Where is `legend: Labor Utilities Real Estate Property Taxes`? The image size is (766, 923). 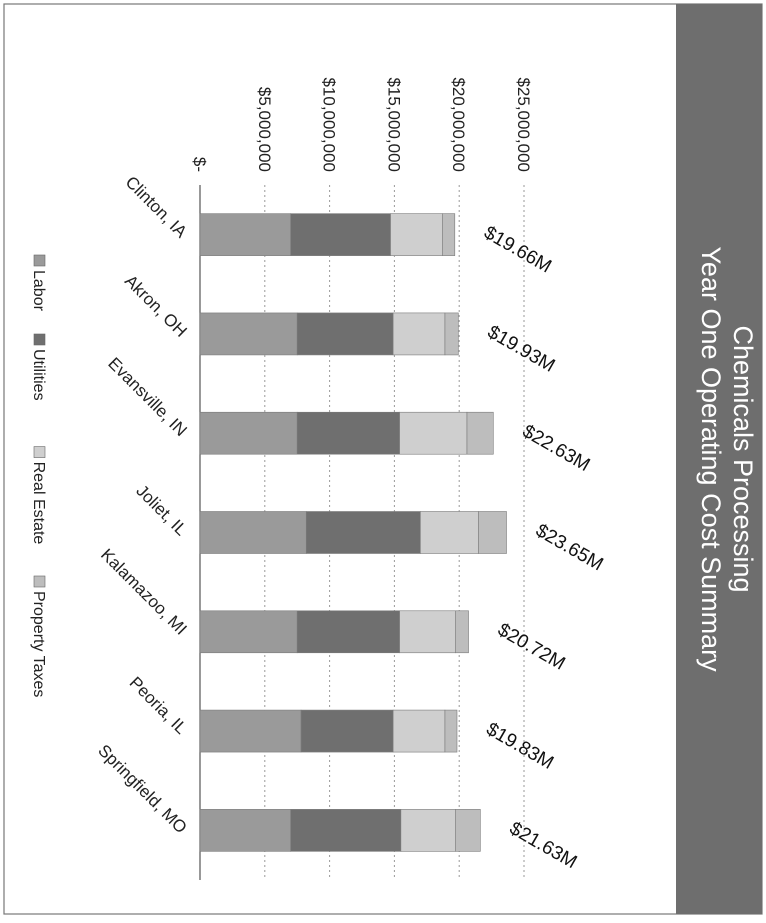
legend: Labor Utilities Real Estate Property Taxes is located at coordinates (38, 475).